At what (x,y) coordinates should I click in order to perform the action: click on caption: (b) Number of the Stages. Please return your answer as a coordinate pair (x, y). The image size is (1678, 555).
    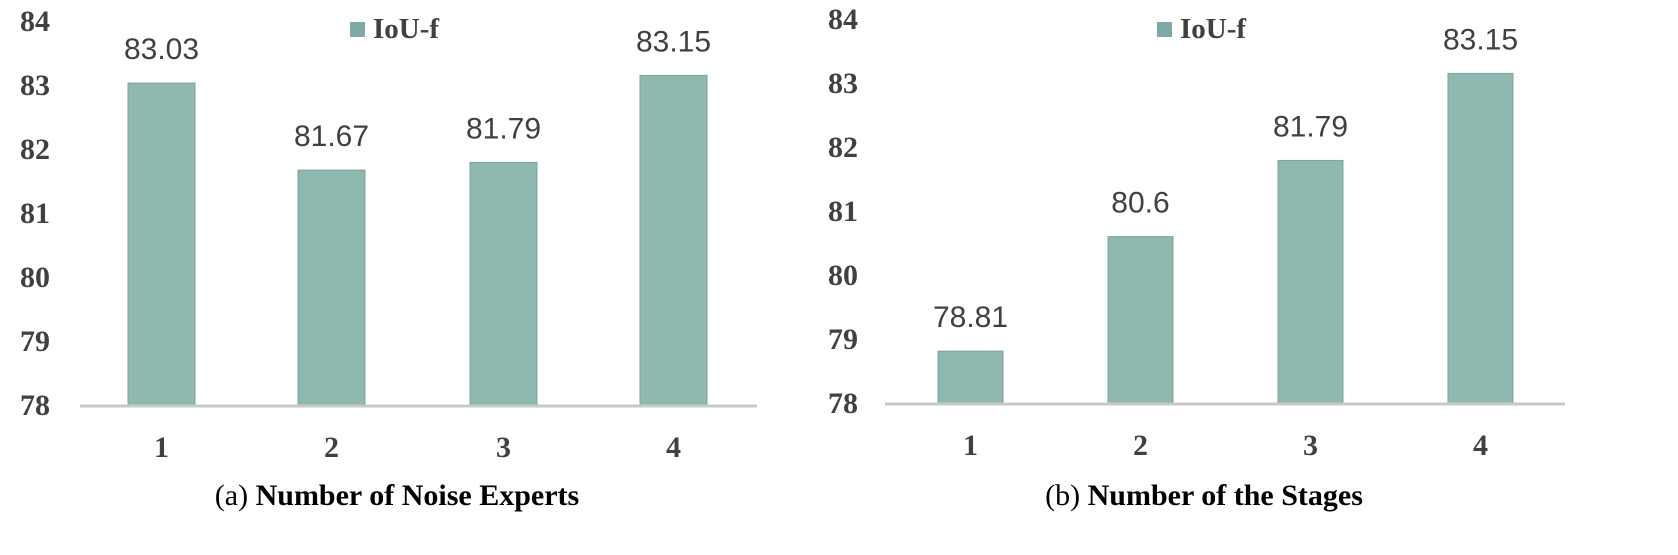
    Looking at the image, I should click on (1204, 495).